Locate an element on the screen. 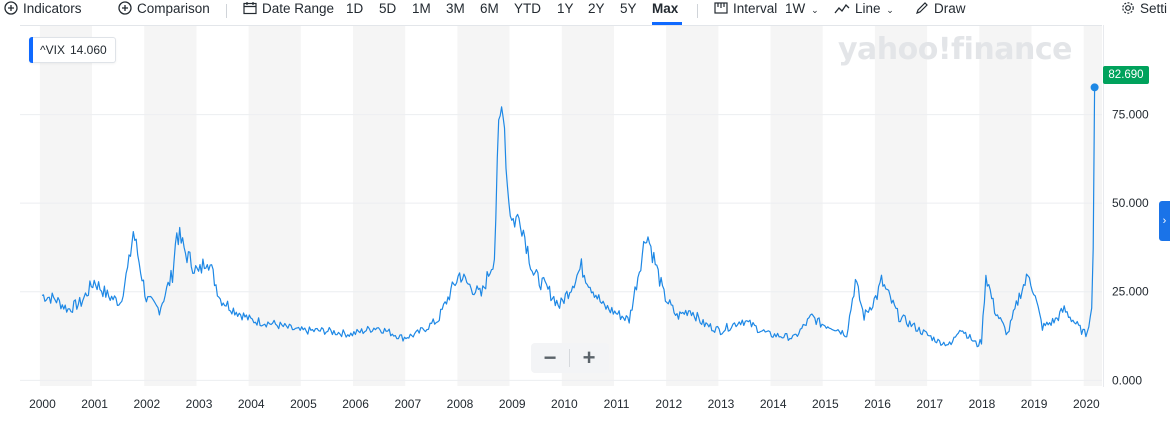 The image size is (1170, 436). symbol-legend: ^VIX 14.060 is located at coordinates (72, 50).